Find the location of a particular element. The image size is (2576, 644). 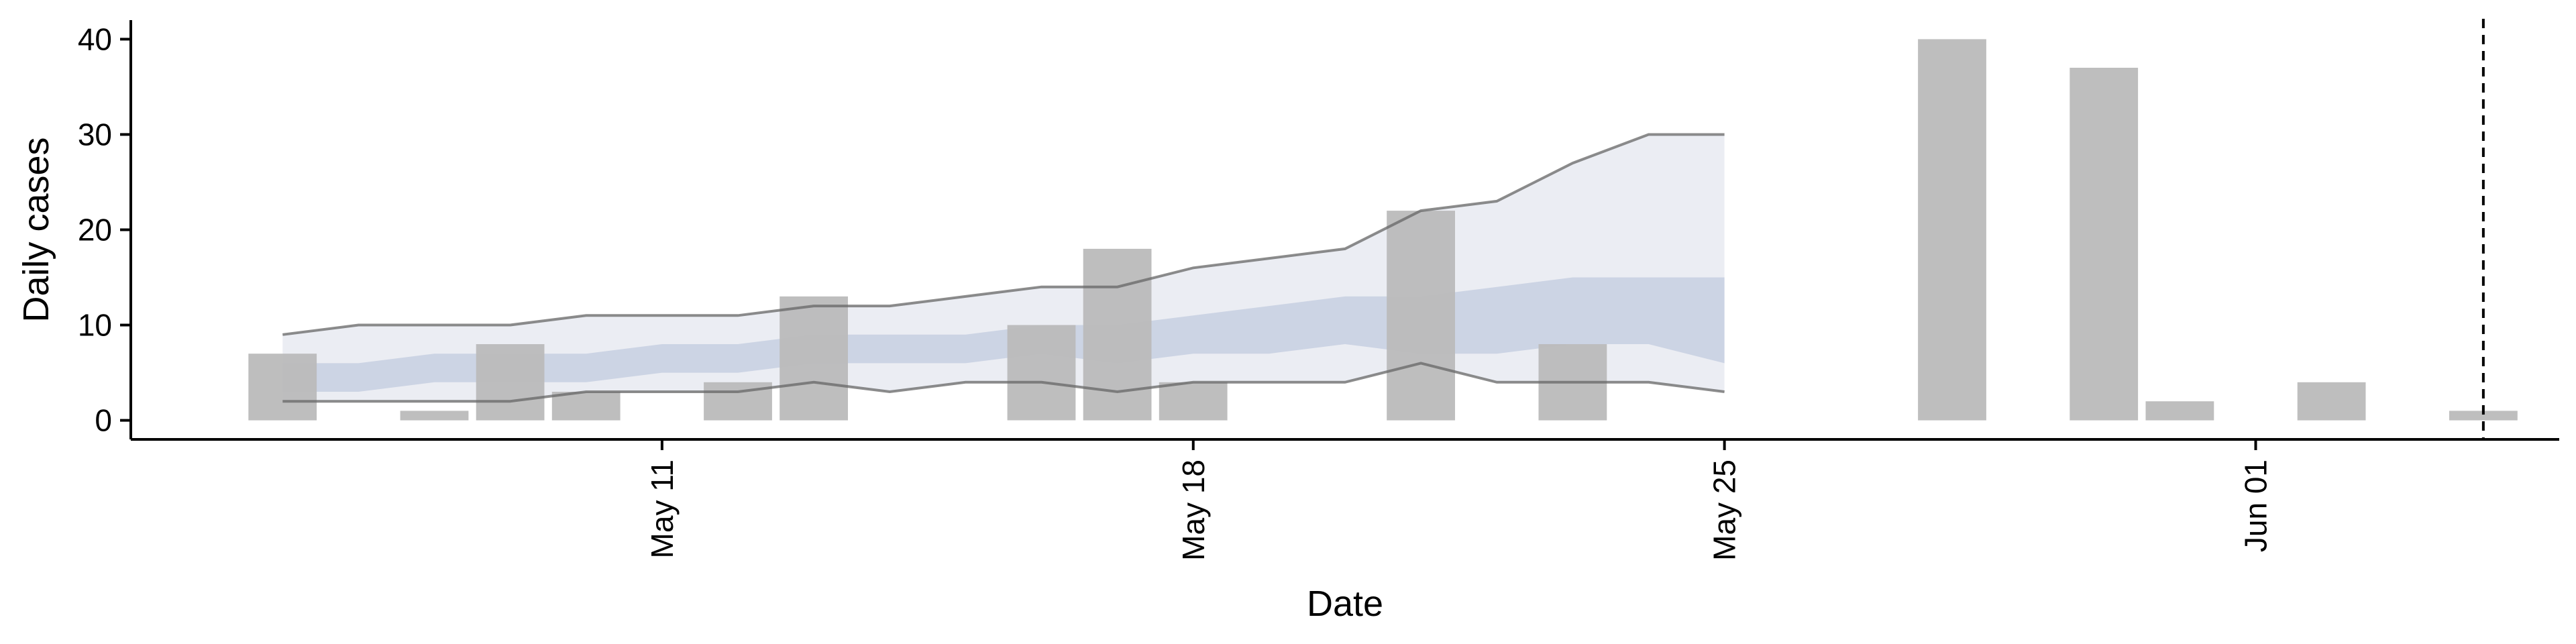

x-ticks: May 11 May 18 May 25 Jun 01 is located at coordinates (1459, 500).